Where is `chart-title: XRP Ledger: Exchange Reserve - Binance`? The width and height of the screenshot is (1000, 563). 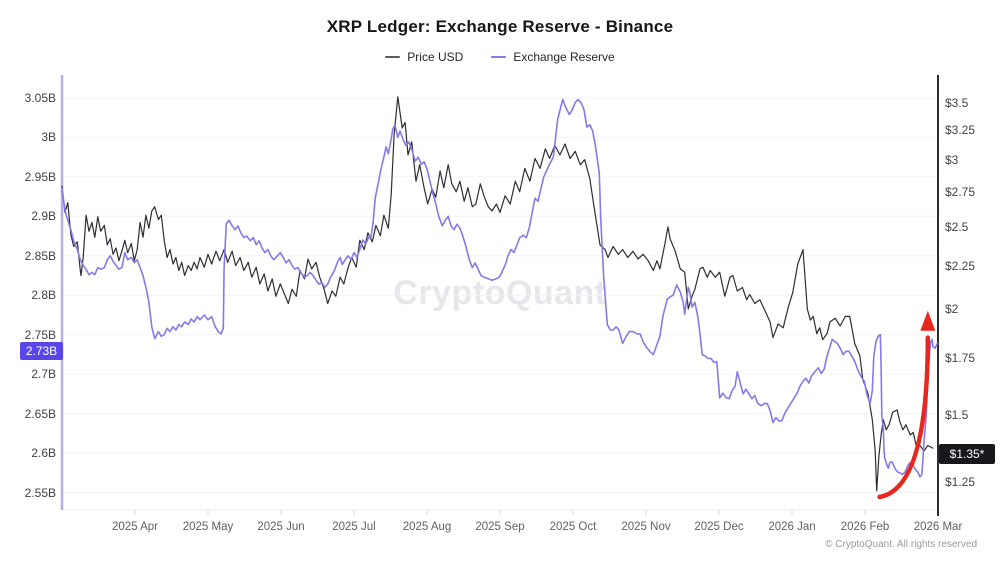
chart-title: XRP Ledger: Exchange Reserve - Binance is located at coordinates (500, 26).